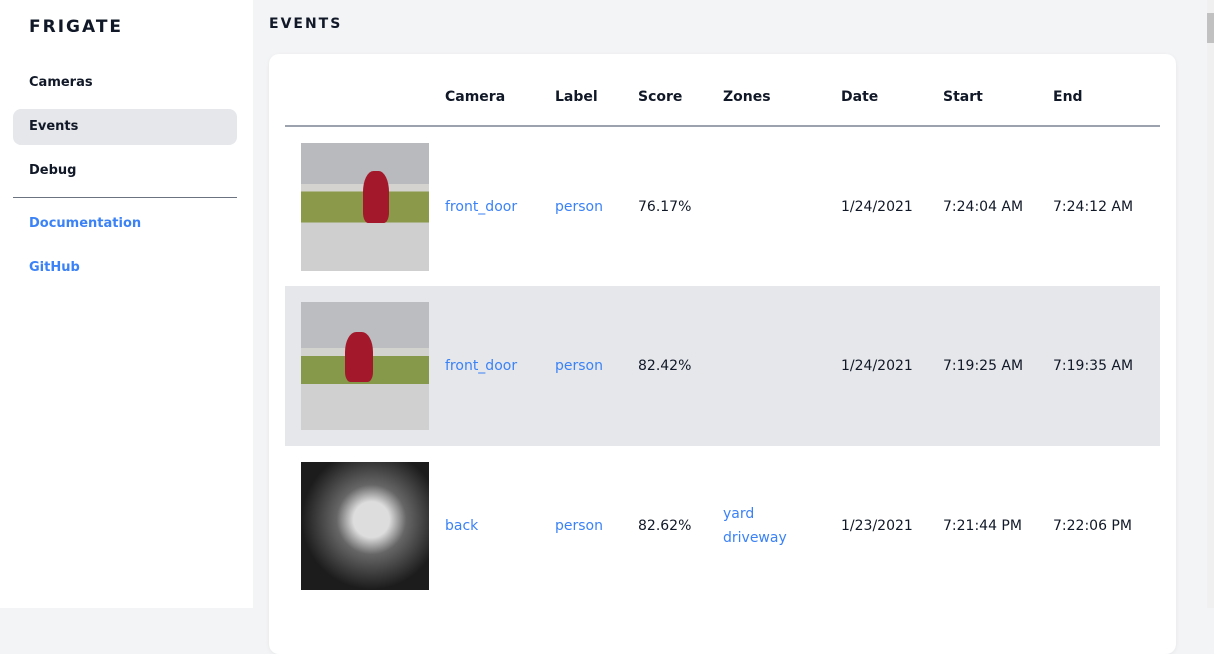 The image size is (1214, 654). What do you see at coordinates (125, 197) in the screenshot?
I see `sidebar-divider` at bounding box center [125, 197].